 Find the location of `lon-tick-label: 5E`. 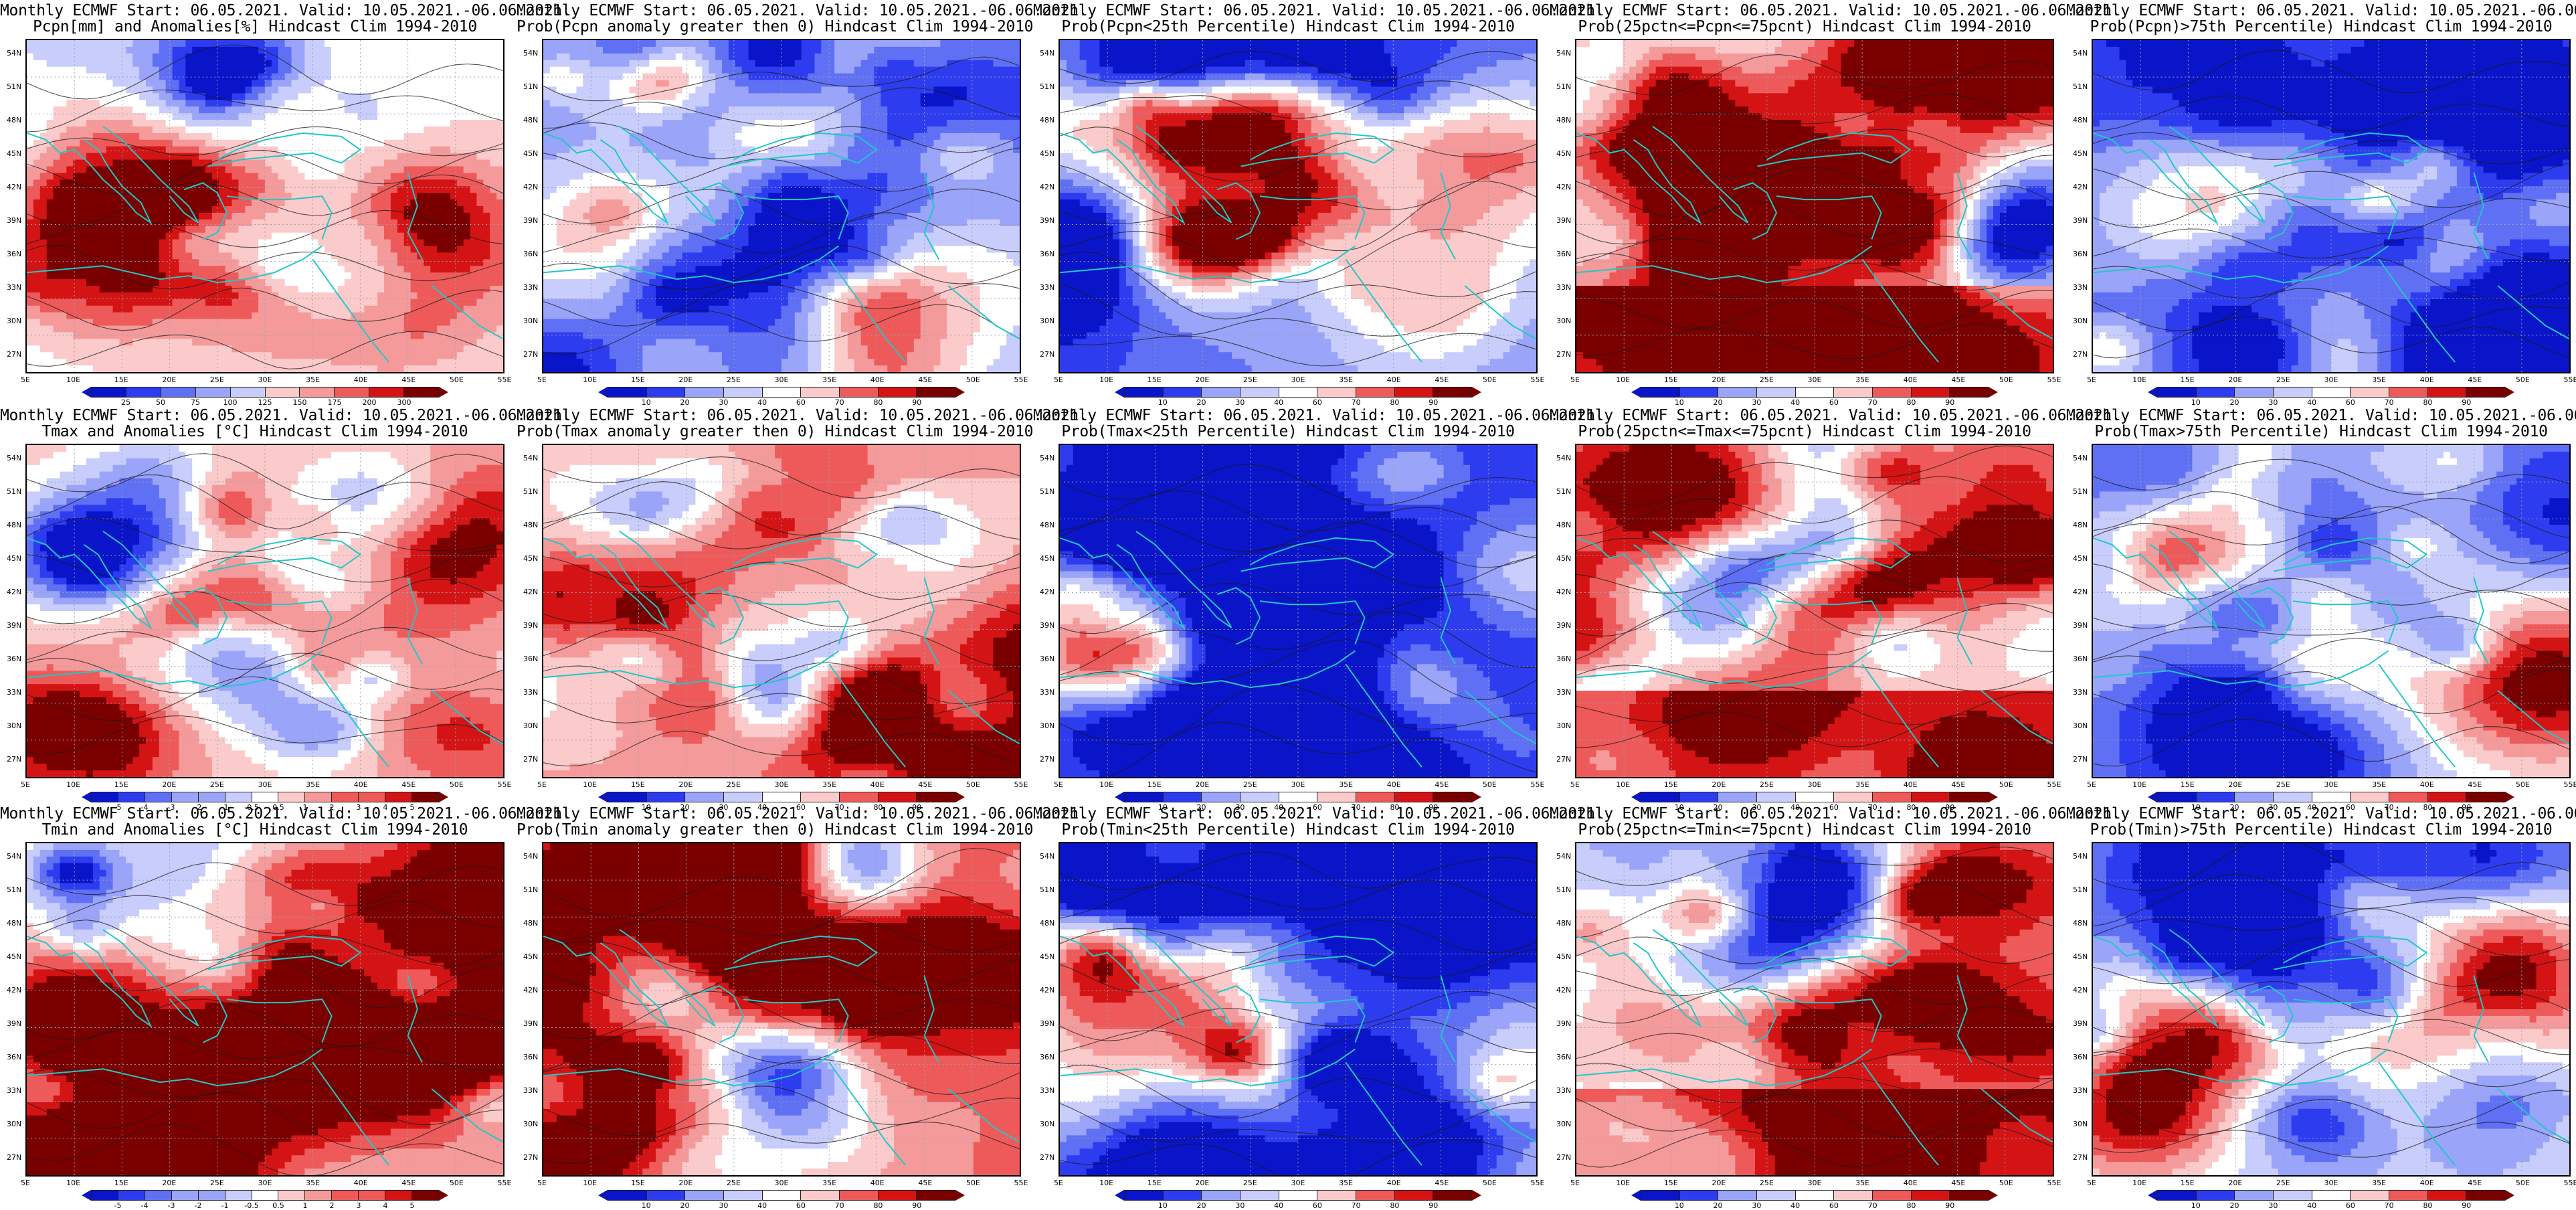

lon-tick-label: 5E is located at coordinates (1575, 1183).